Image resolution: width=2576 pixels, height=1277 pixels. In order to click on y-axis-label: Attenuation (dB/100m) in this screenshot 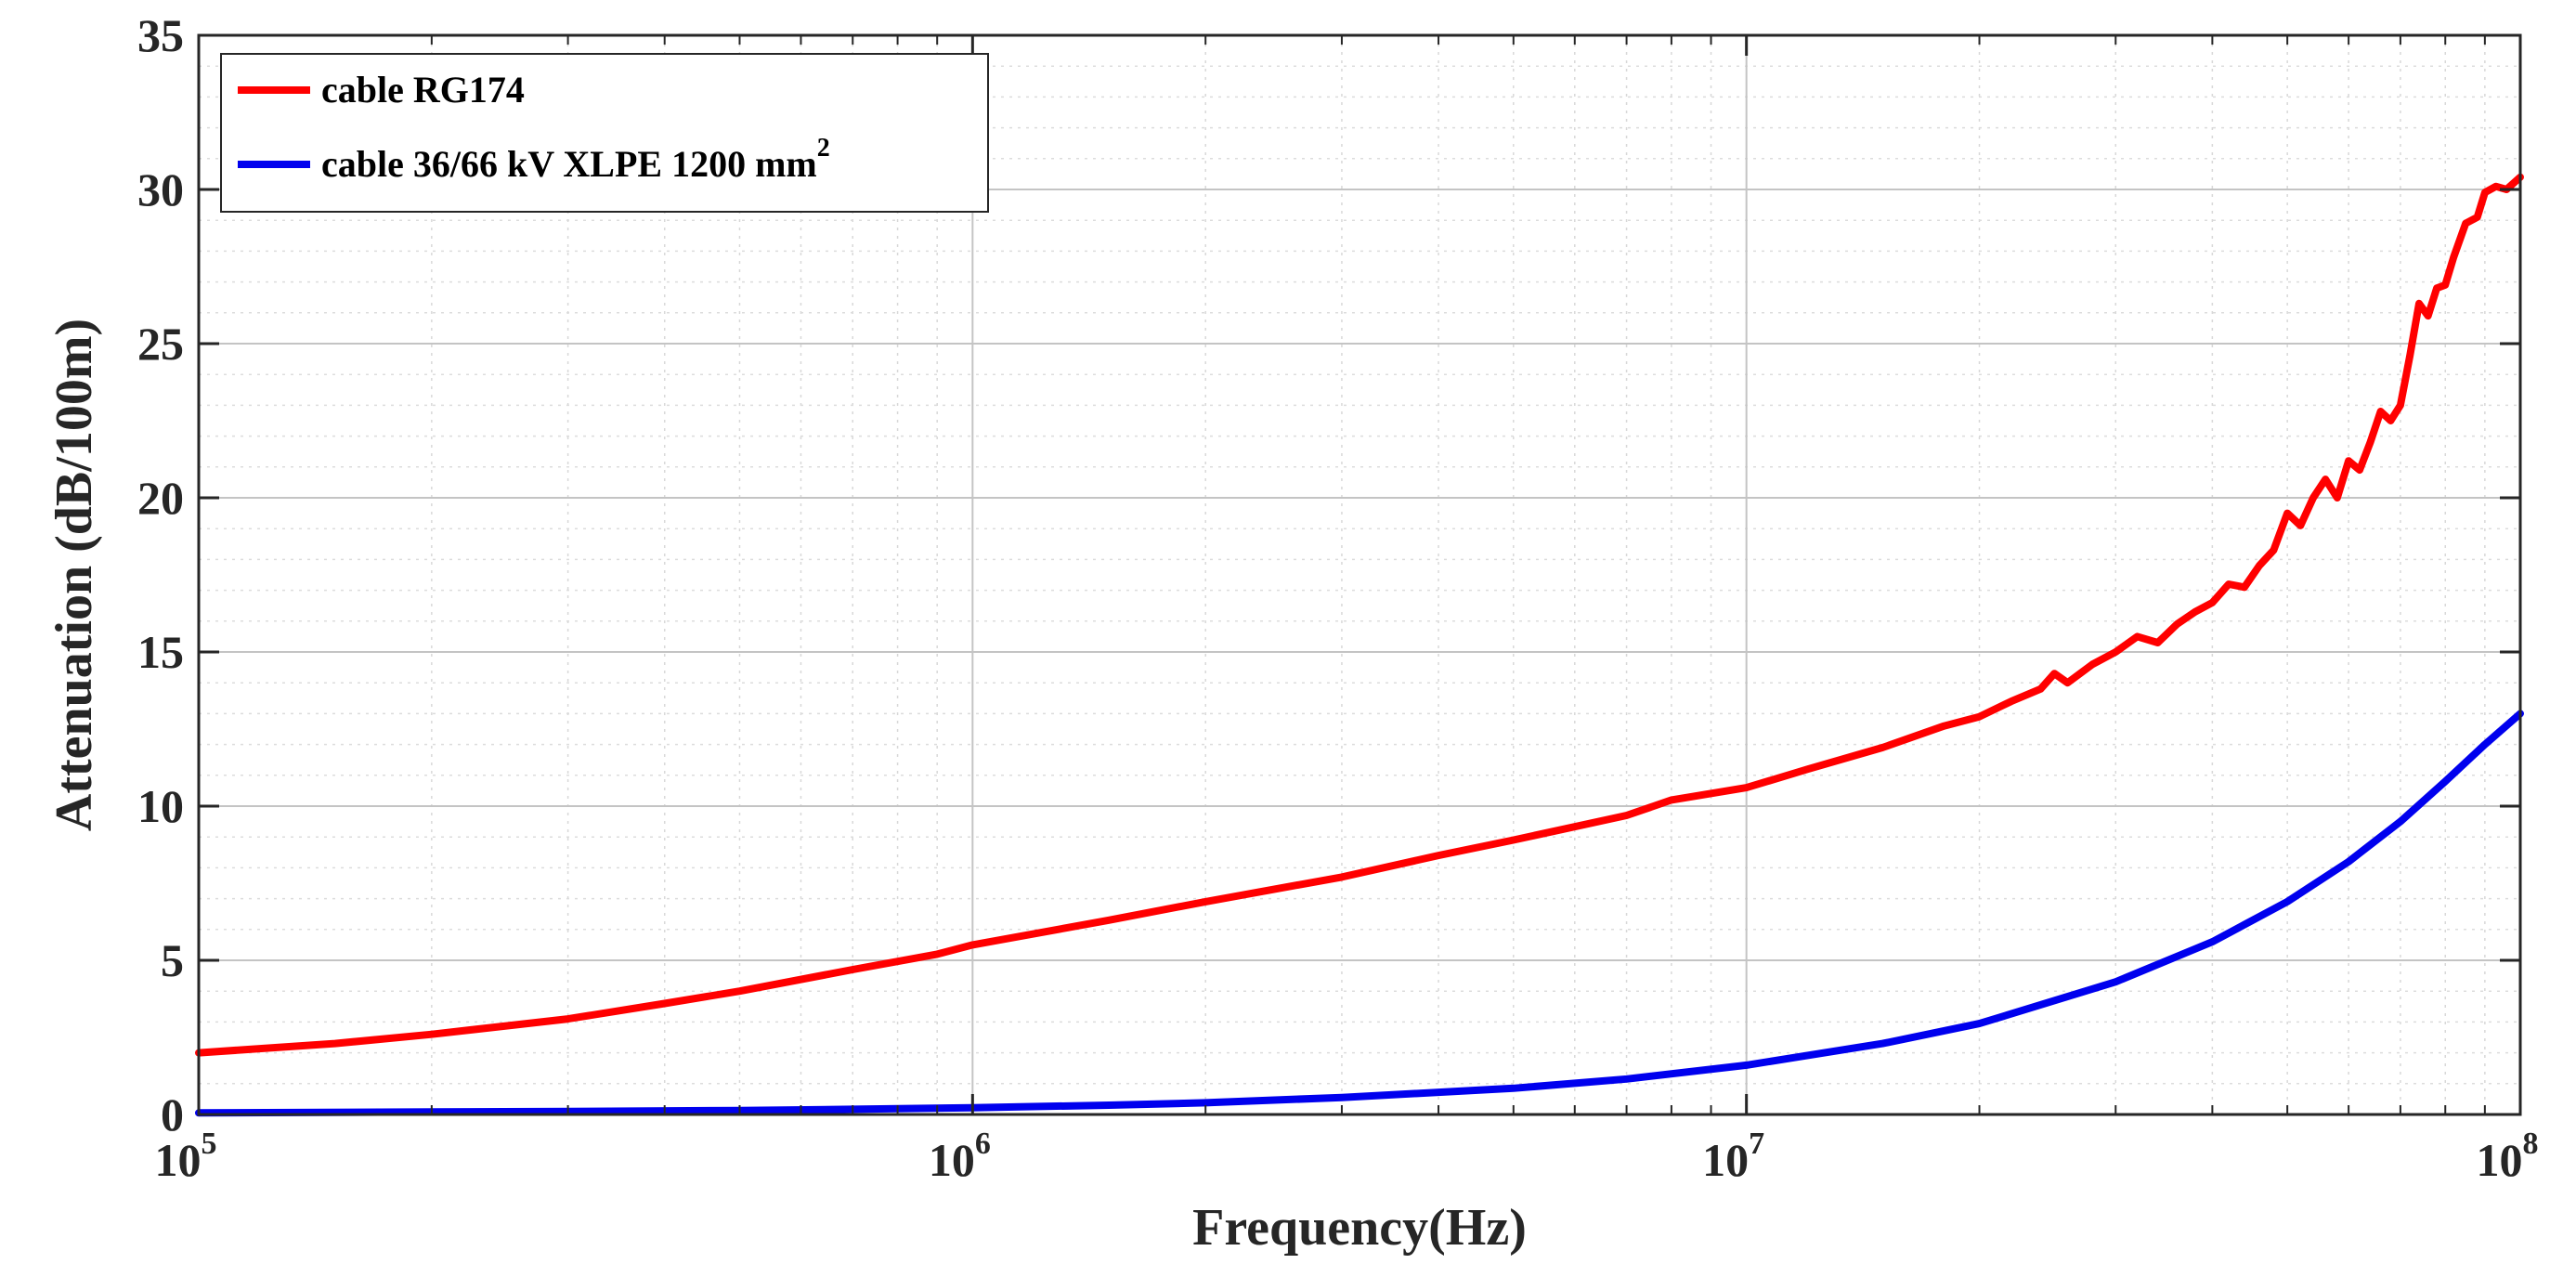, I will do `click(75, 575)`.